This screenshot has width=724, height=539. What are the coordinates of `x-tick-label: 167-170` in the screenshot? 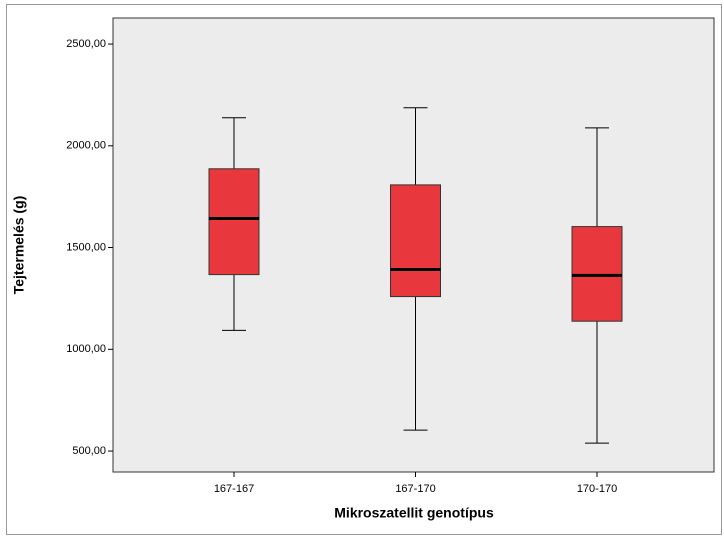 It's located at (415, 489).